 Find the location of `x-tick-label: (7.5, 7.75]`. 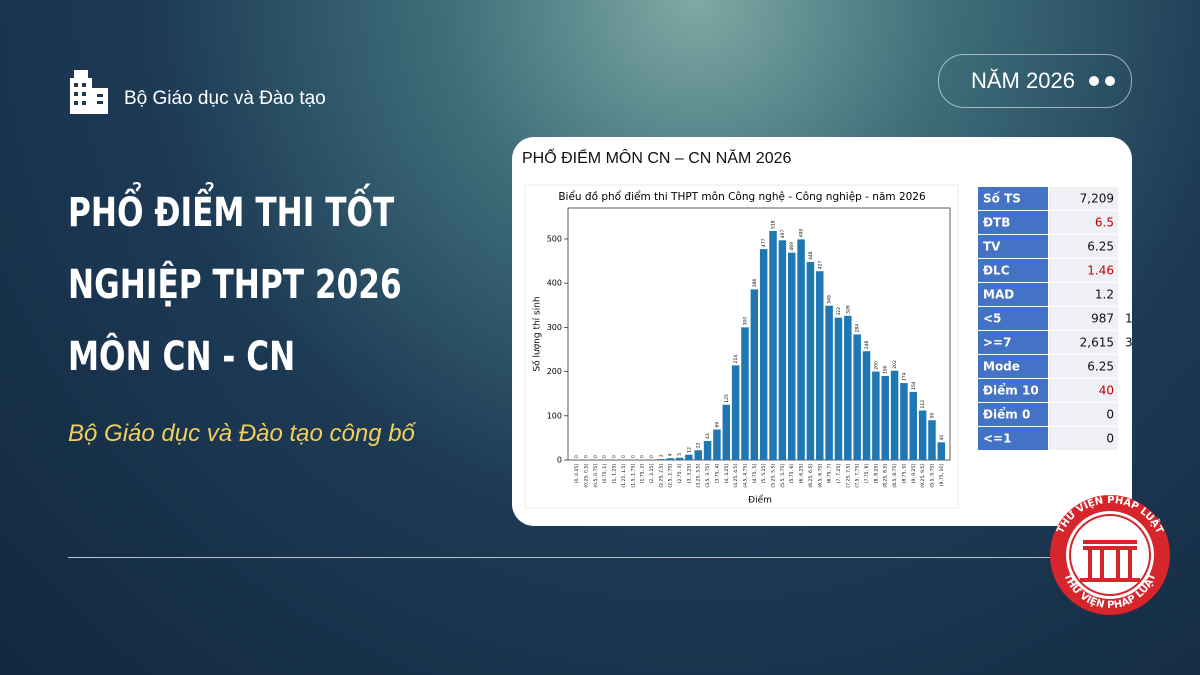

x-tick-label: (7.5, 7.75] is located at coordinates (858, 476).